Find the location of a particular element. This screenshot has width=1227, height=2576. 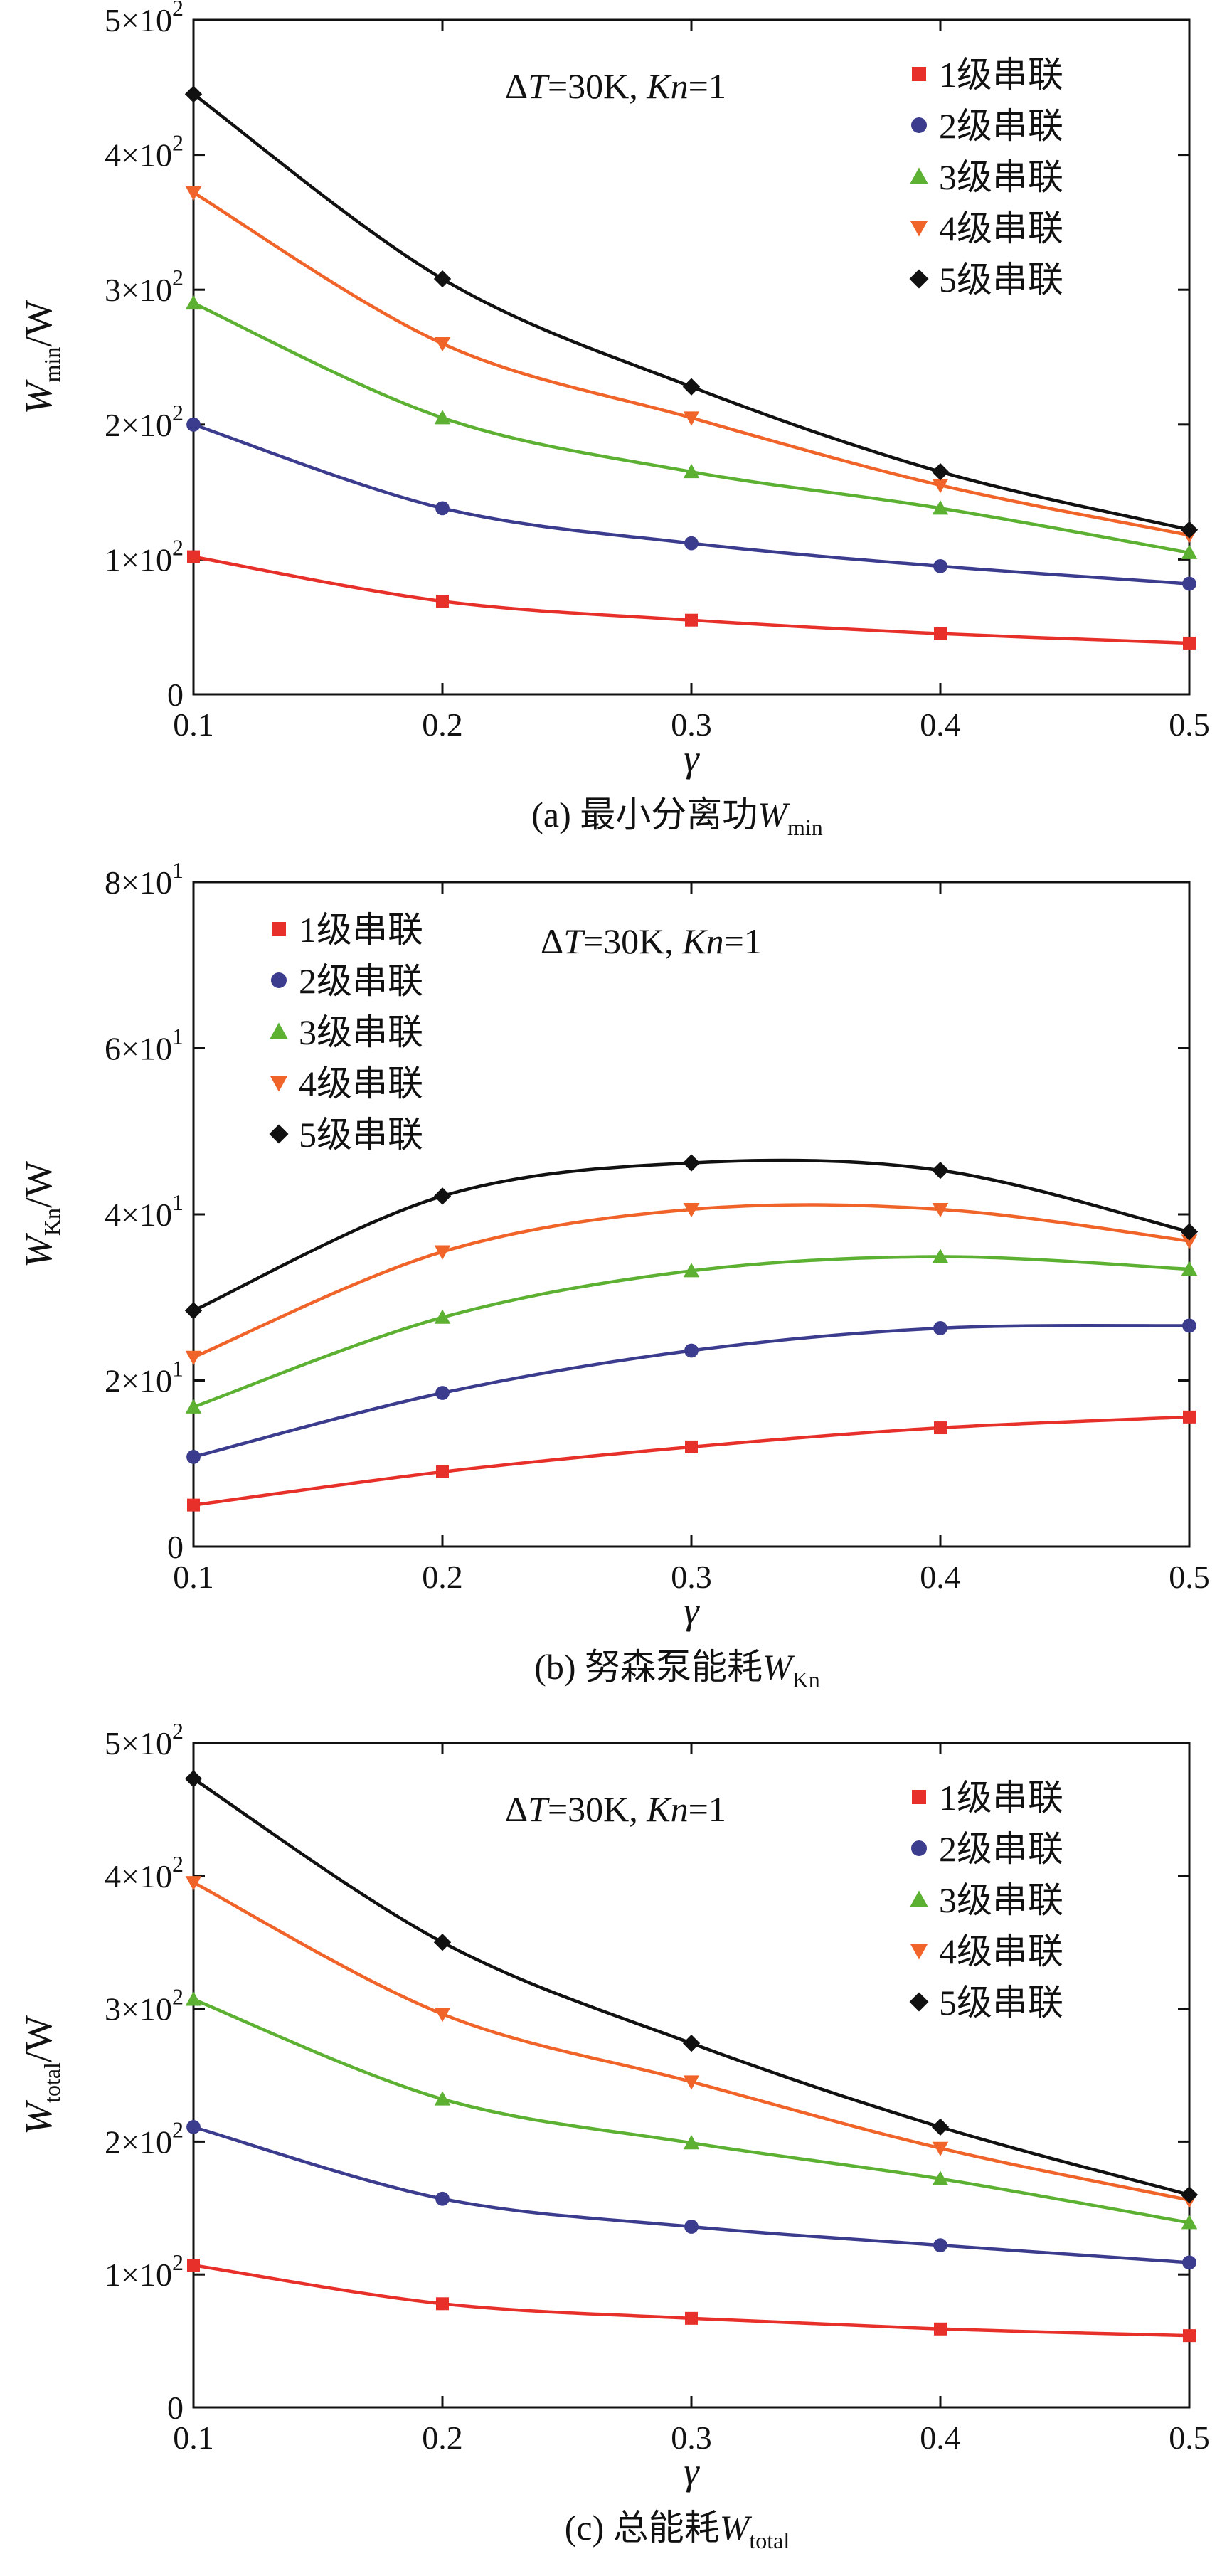

caption-sub: min is located at coordinates (805, 828).